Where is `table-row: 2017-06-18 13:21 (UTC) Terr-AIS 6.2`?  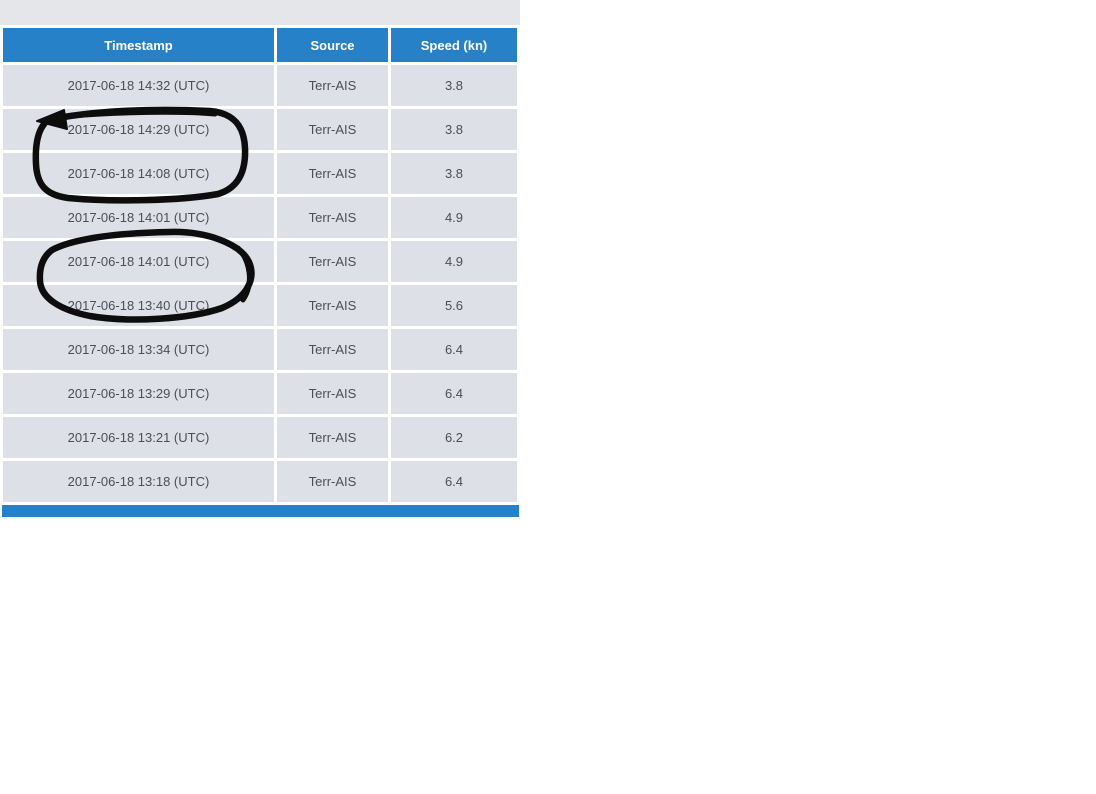 table-row: 2017-06-18 13:21 (UTC) Terr-AIS 6.2 is located at coordinates (260, 437).